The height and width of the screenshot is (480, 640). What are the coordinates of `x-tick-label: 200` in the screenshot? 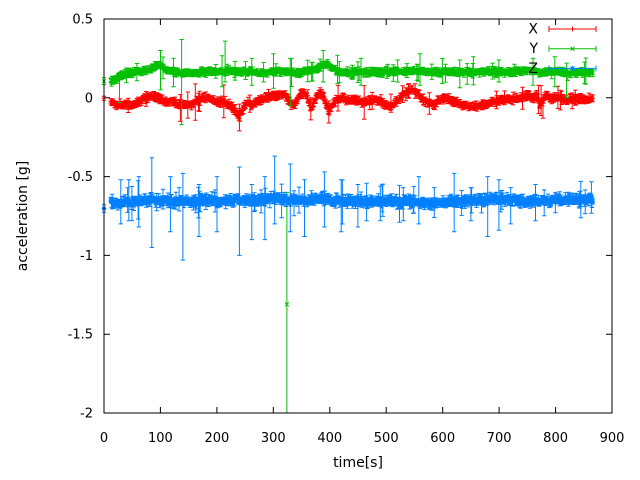 It's located at (216, 438).